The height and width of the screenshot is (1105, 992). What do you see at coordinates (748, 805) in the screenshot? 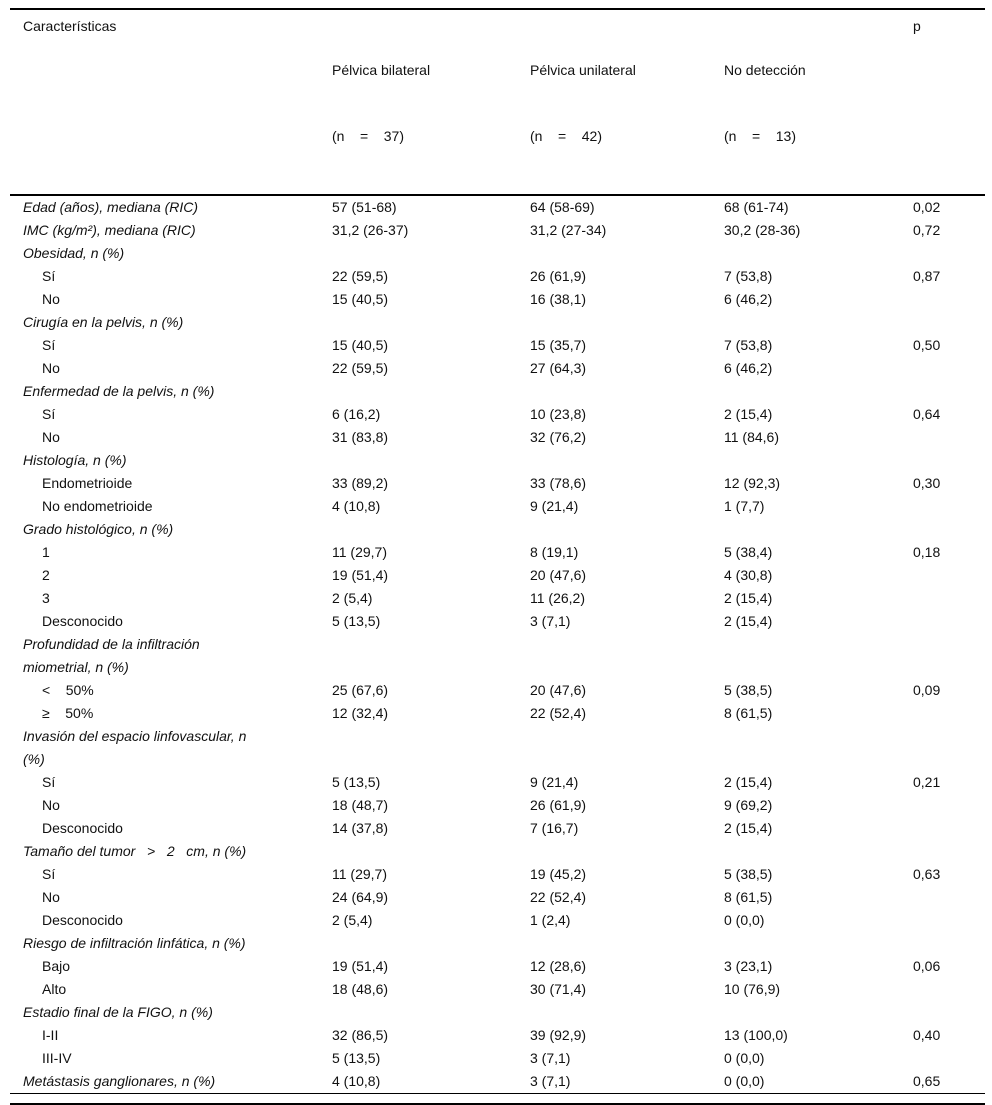
I see `value-cell: 9 (69,2)` at bounding box center [748, 805].